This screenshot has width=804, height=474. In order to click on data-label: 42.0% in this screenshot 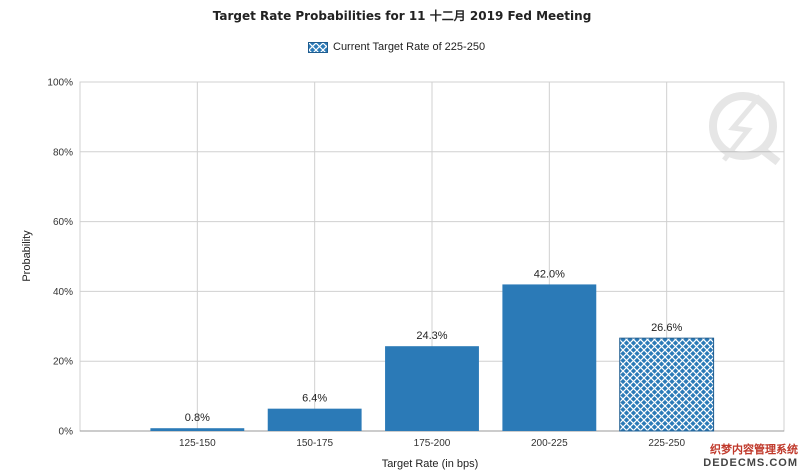, I will do `click(549, 274)`.